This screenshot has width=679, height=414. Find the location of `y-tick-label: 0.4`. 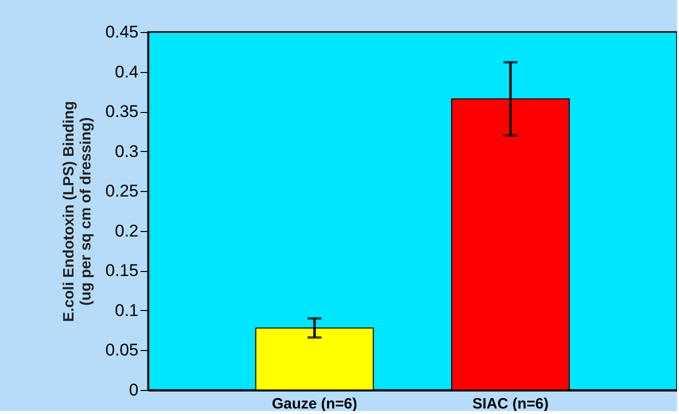

y-tick-label: 0.4 is located at coordinates (126, 72).